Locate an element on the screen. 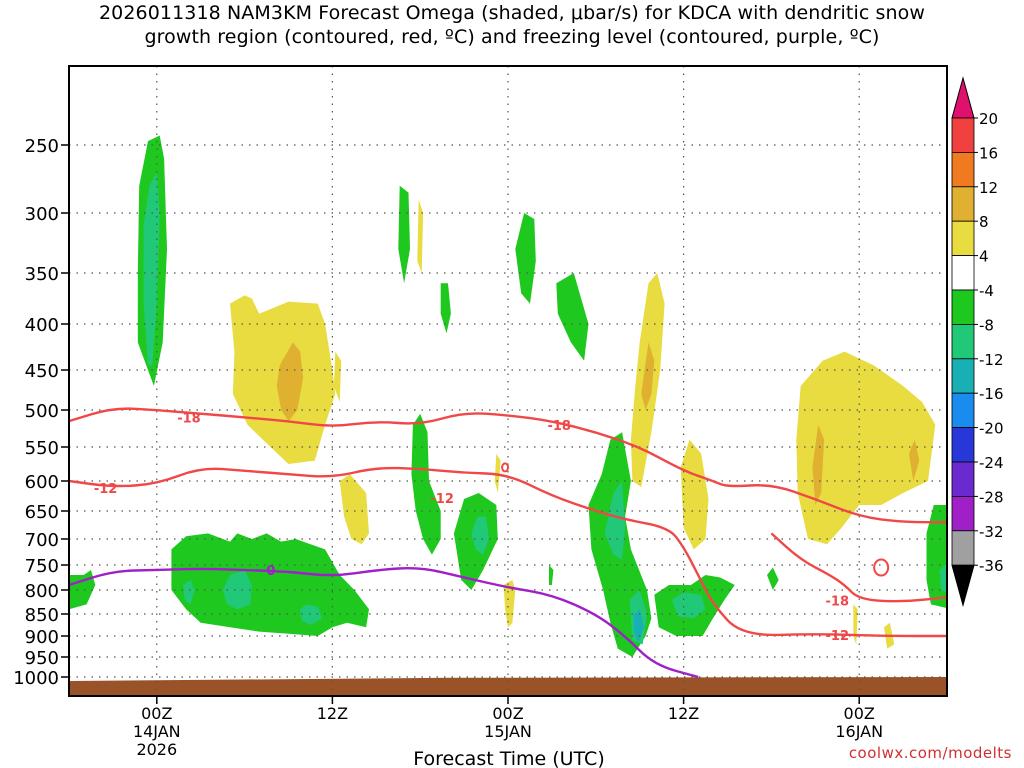 This screenshot has height=768, width=1024. x-tick-label-36: 12Z is located at coordinates (683, 713).